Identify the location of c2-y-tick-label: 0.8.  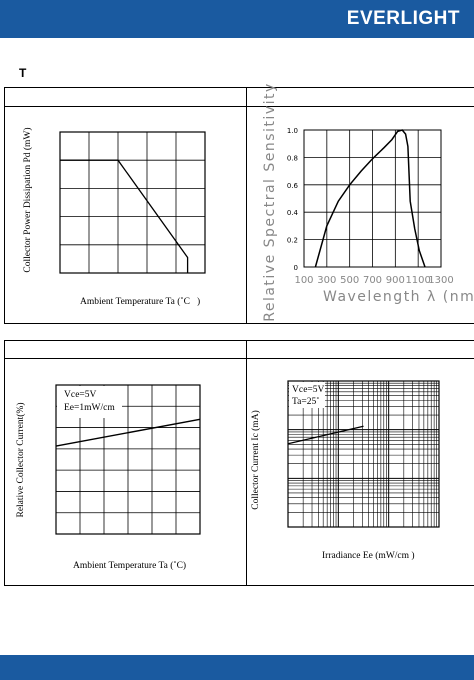
(292, 158).